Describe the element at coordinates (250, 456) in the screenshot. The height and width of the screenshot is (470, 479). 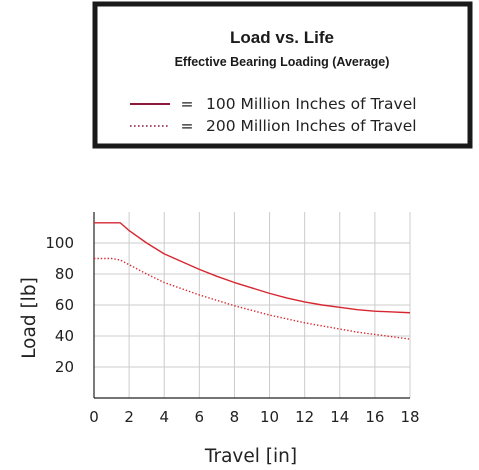
I see `x-axis-title: Travel [in]` at that location.